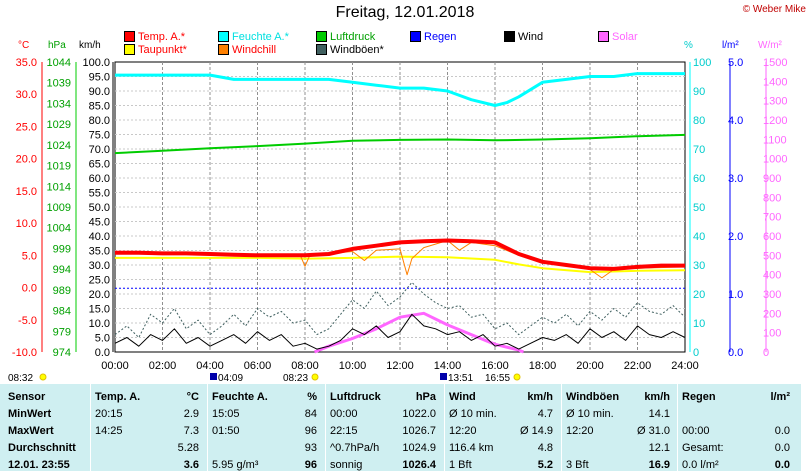 The width and height of the screenshot is (810, 474). Describe the element at coordinates (109, 414) in the screenshot. I see `stats-cell-note: 20:15` at that location.